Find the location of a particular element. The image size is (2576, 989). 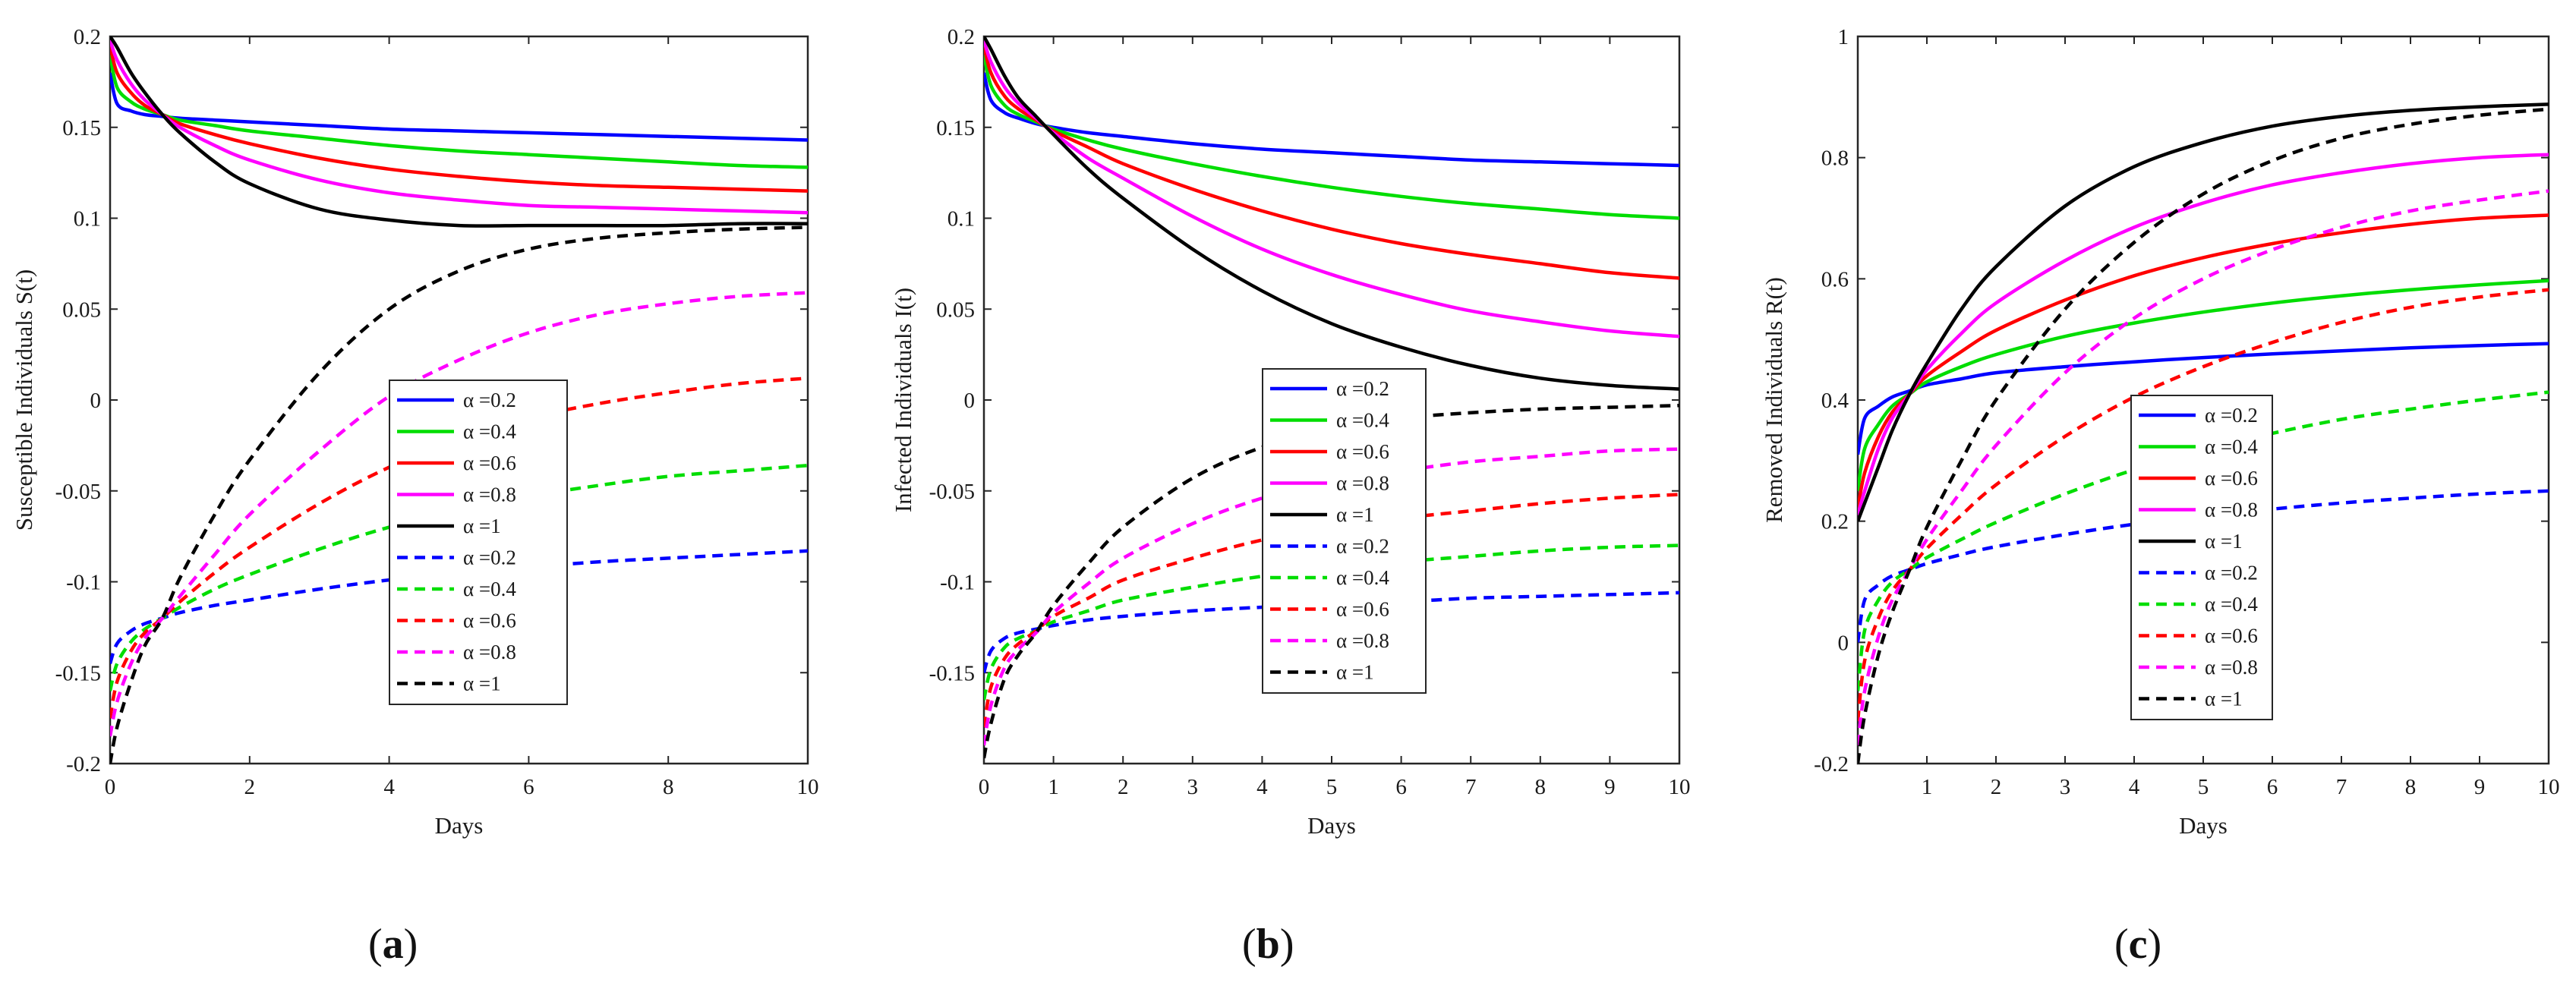

y-axis-label: Susceptible Individuals S(t) is located at coordinates (24, 400).